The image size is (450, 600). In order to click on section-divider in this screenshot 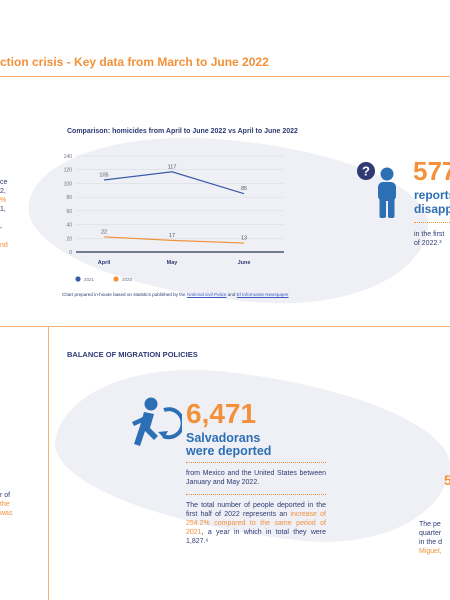, I will do `click(225, 326)`.